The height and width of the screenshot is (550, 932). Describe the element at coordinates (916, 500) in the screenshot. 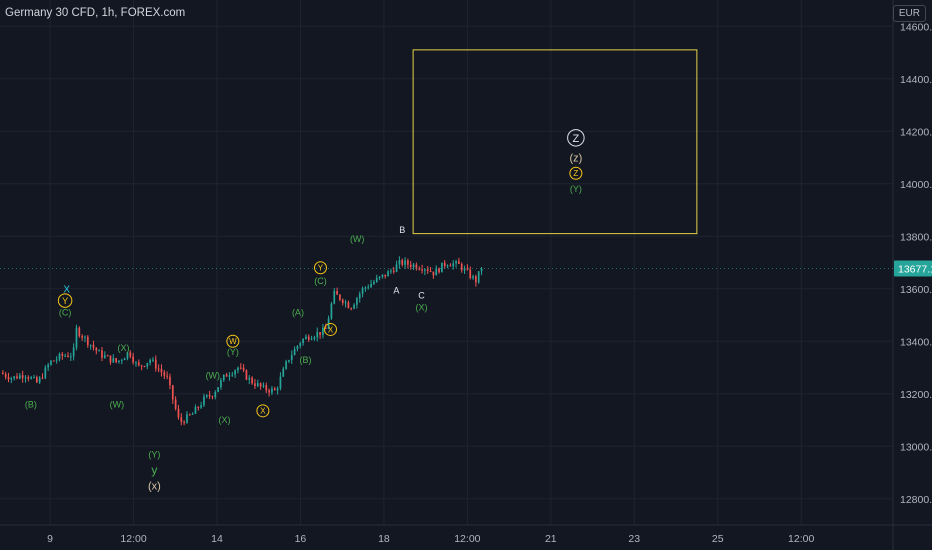

I see `y-tick-label: 12800.0` at that location.